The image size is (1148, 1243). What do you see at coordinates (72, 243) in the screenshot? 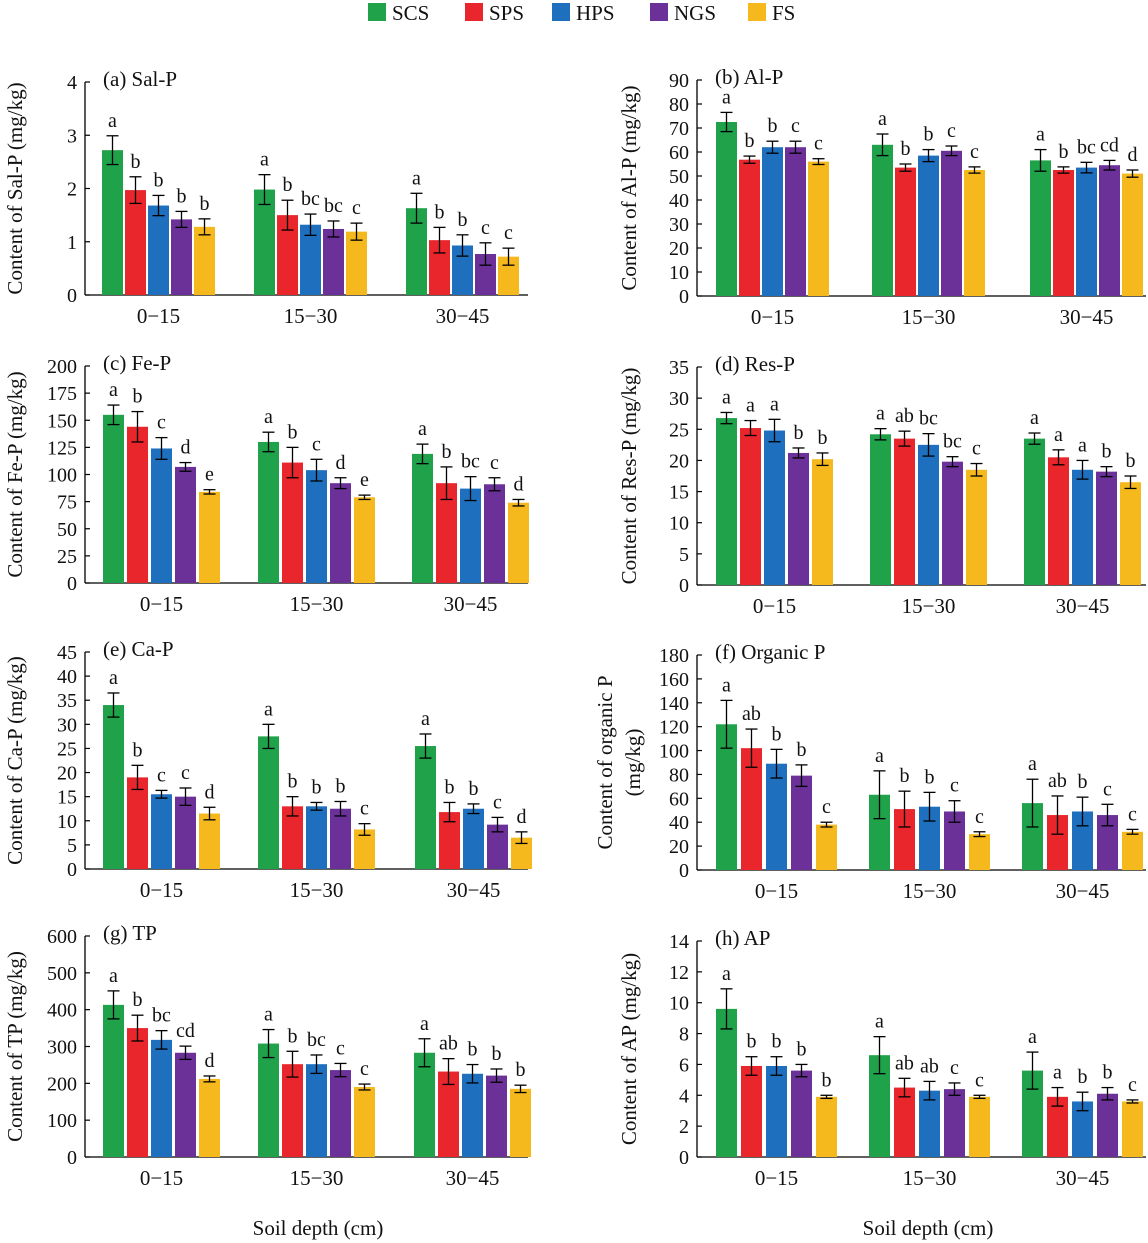
I see `y-tick-label: 1` at bounding box center [72, 243].